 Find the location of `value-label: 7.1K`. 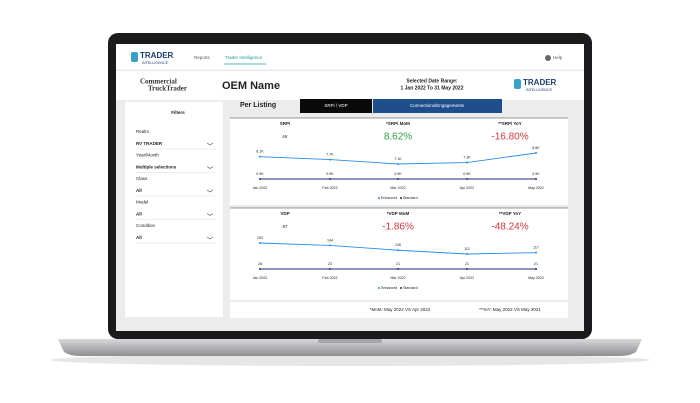

value-label: 7.1K is located at coordinates (398, 159).